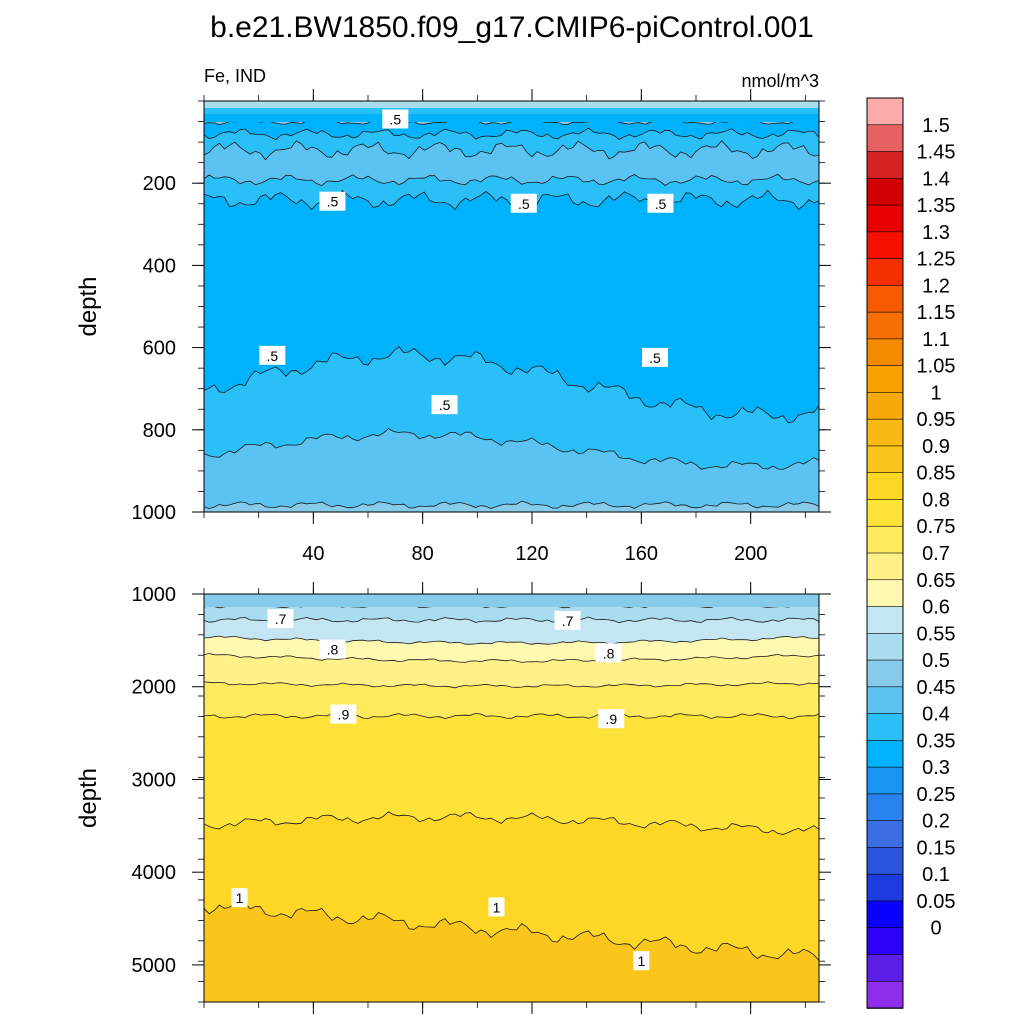  I want to click on colorbar-label: 1.5, so click(936, 126).